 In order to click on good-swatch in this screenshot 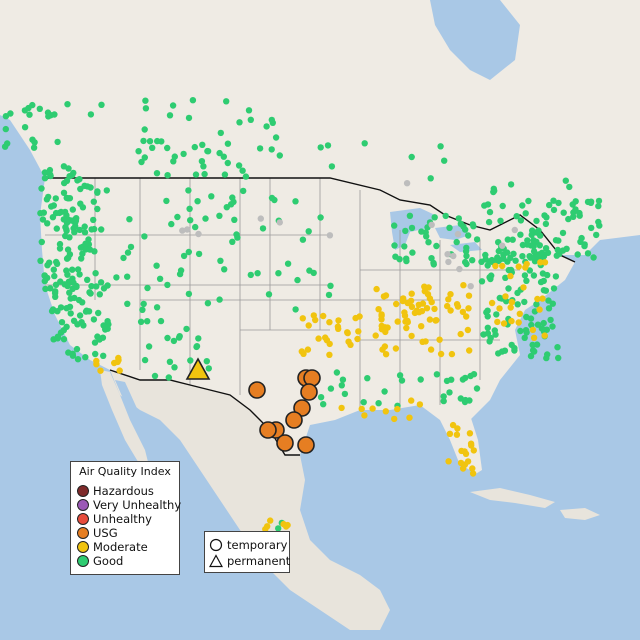, I will do `click(83, 561)`.